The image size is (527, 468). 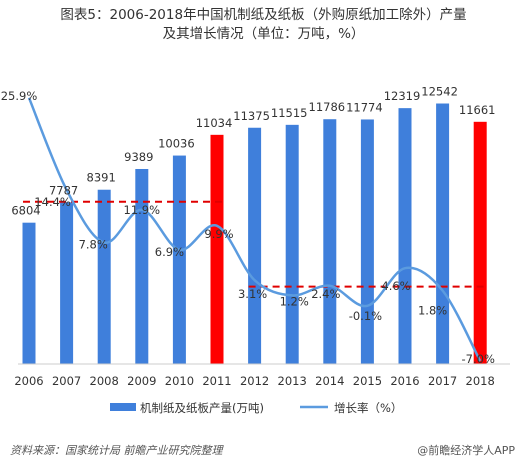 I want to click on bar-2016, so click(x=405, y=236).